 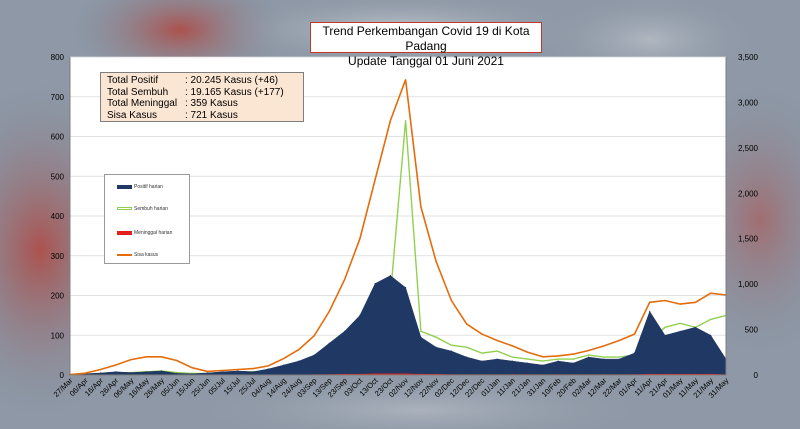 What do you see at coordinates (151, 209) in the screenshot?
I see `legend-label: Sembuh harian` at bounding box center [151, 209].